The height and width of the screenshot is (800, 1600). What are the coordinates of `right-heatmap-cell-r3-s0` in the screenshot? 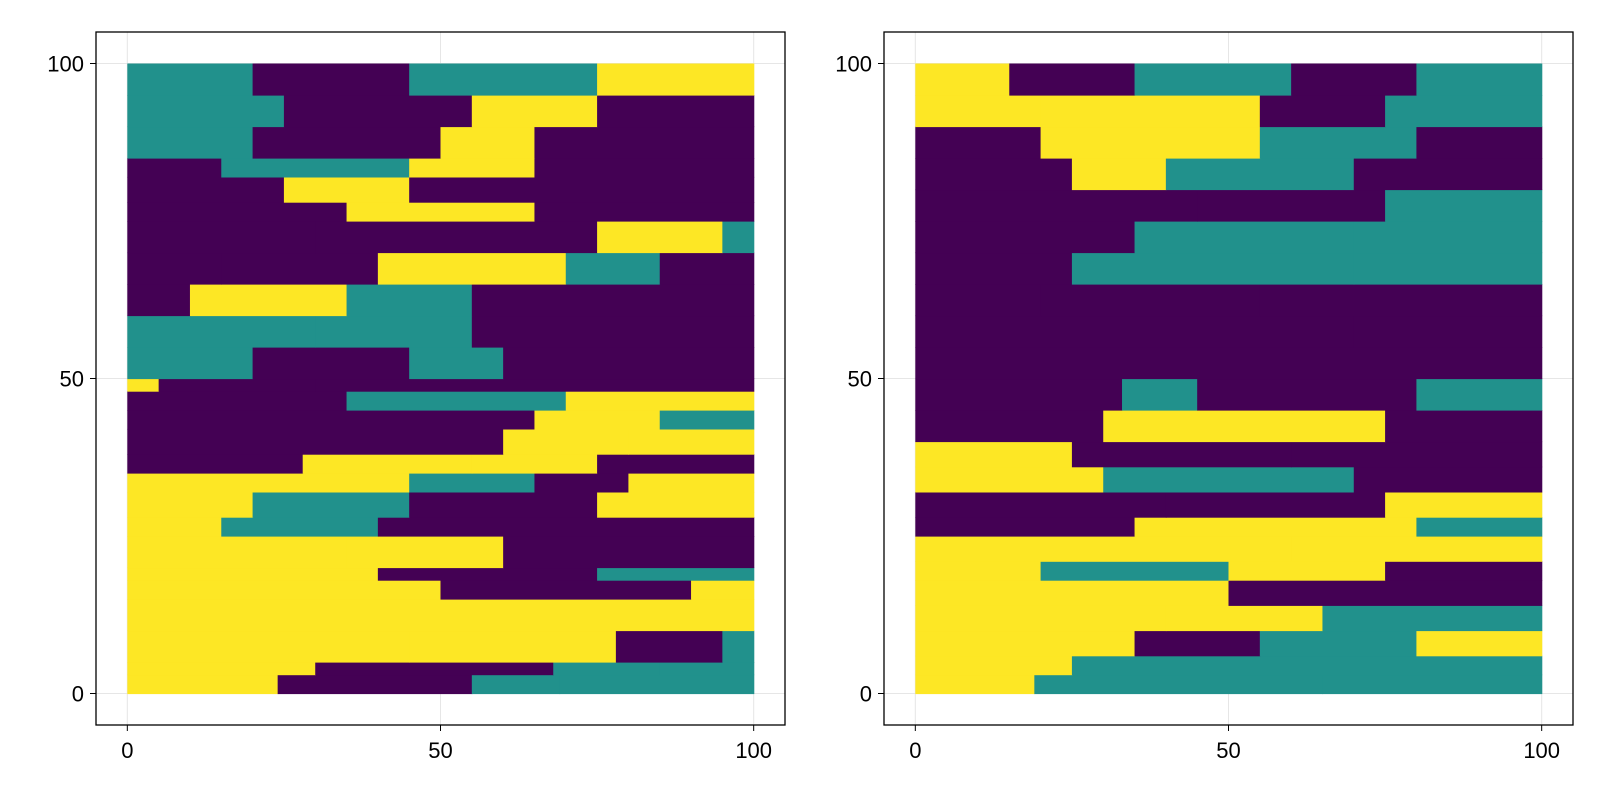 It's located at (1041, 618).